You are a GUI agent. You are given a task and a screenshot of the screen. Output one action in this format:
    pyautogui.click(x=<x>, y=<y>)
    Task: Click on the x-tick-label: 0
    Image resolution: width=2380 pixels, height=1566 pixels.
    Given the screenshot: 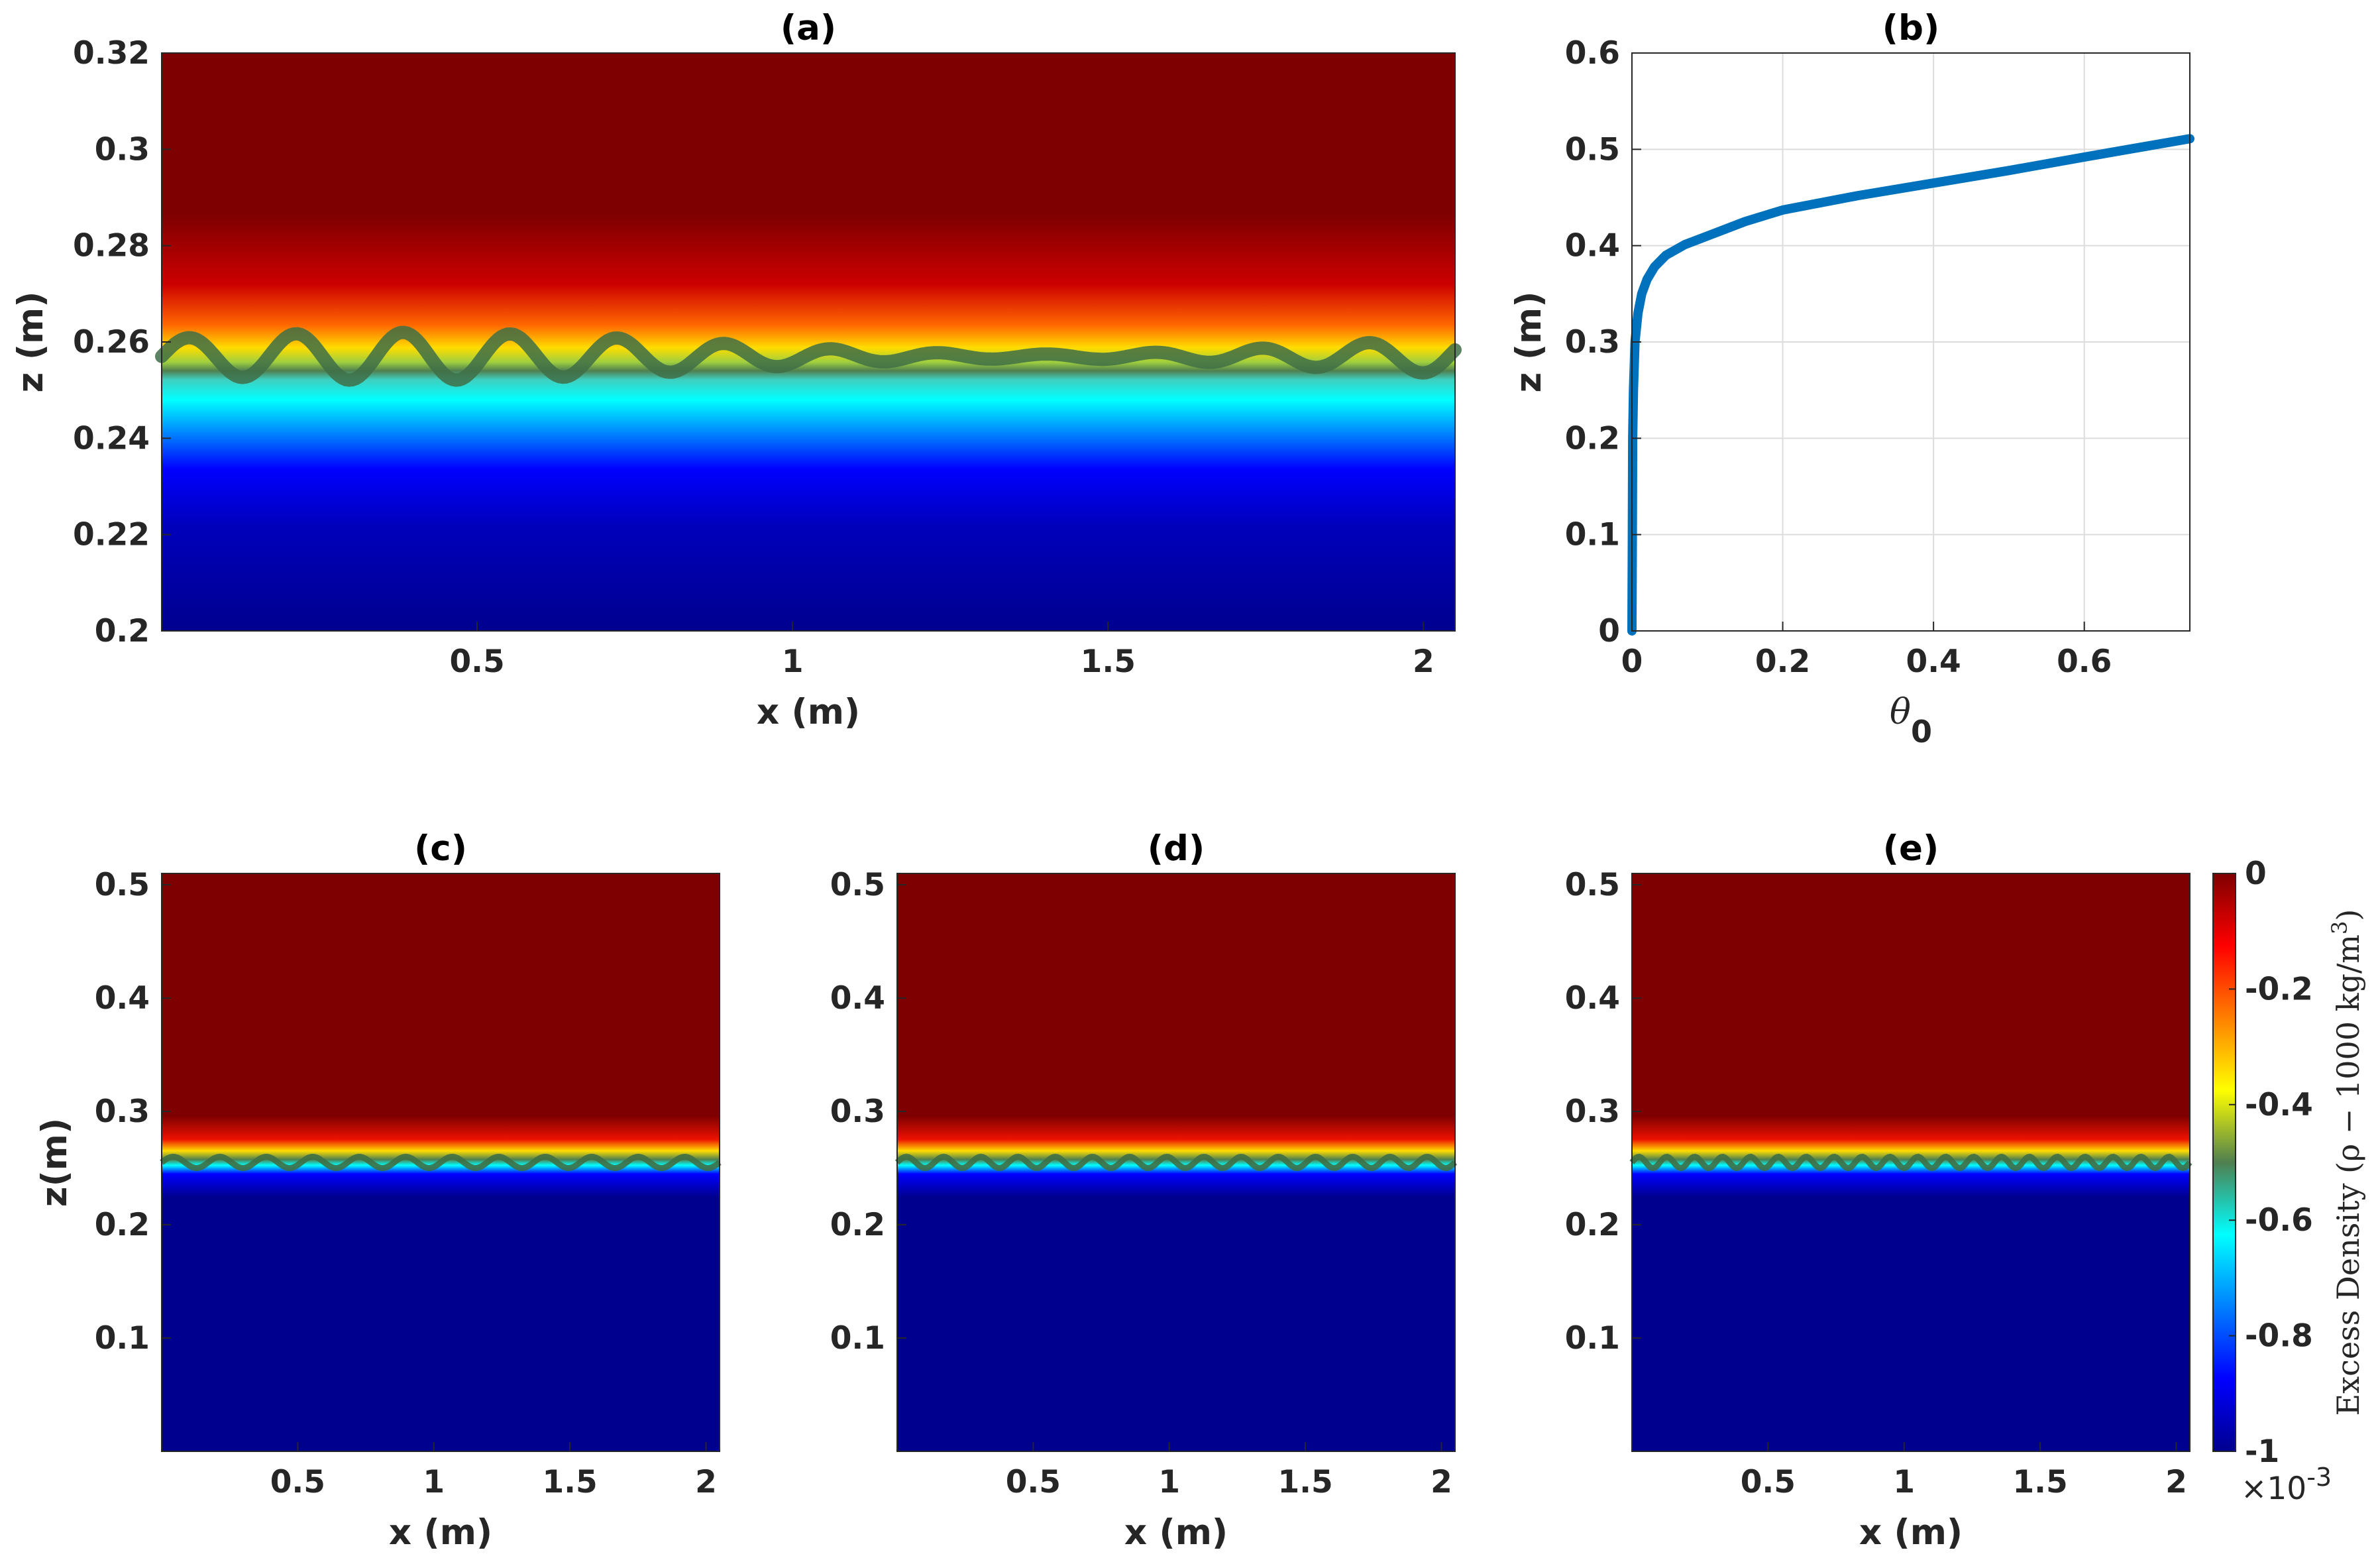 What is the action you would take?
    pyautogui.click(x=1632, y=661)
    